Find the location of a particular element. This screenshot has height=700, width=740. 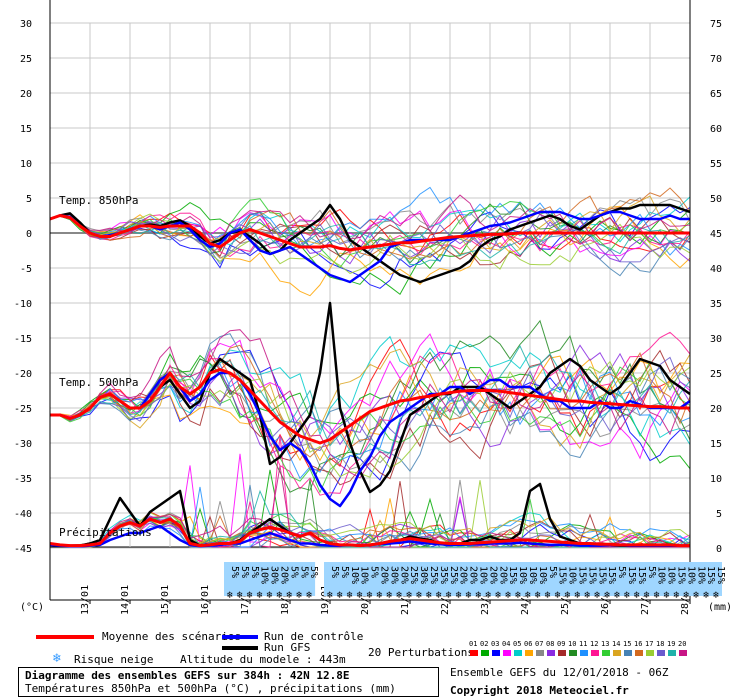

right-tick-label: 40 is located at coordinates (716, 269).